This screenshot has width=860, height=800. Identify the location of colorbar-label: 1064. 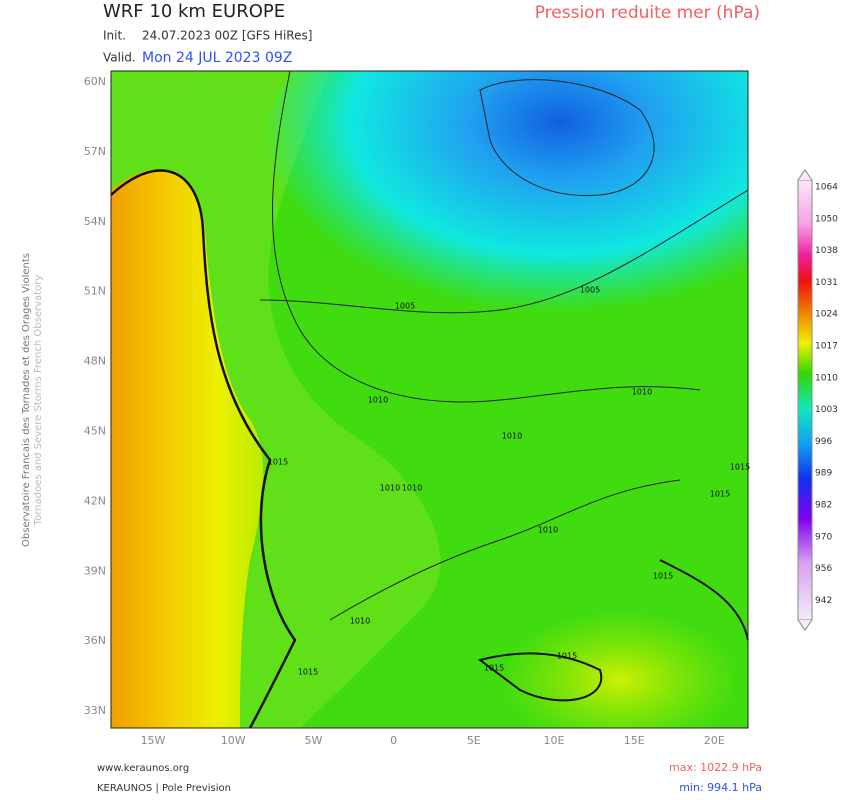
(826, 188).